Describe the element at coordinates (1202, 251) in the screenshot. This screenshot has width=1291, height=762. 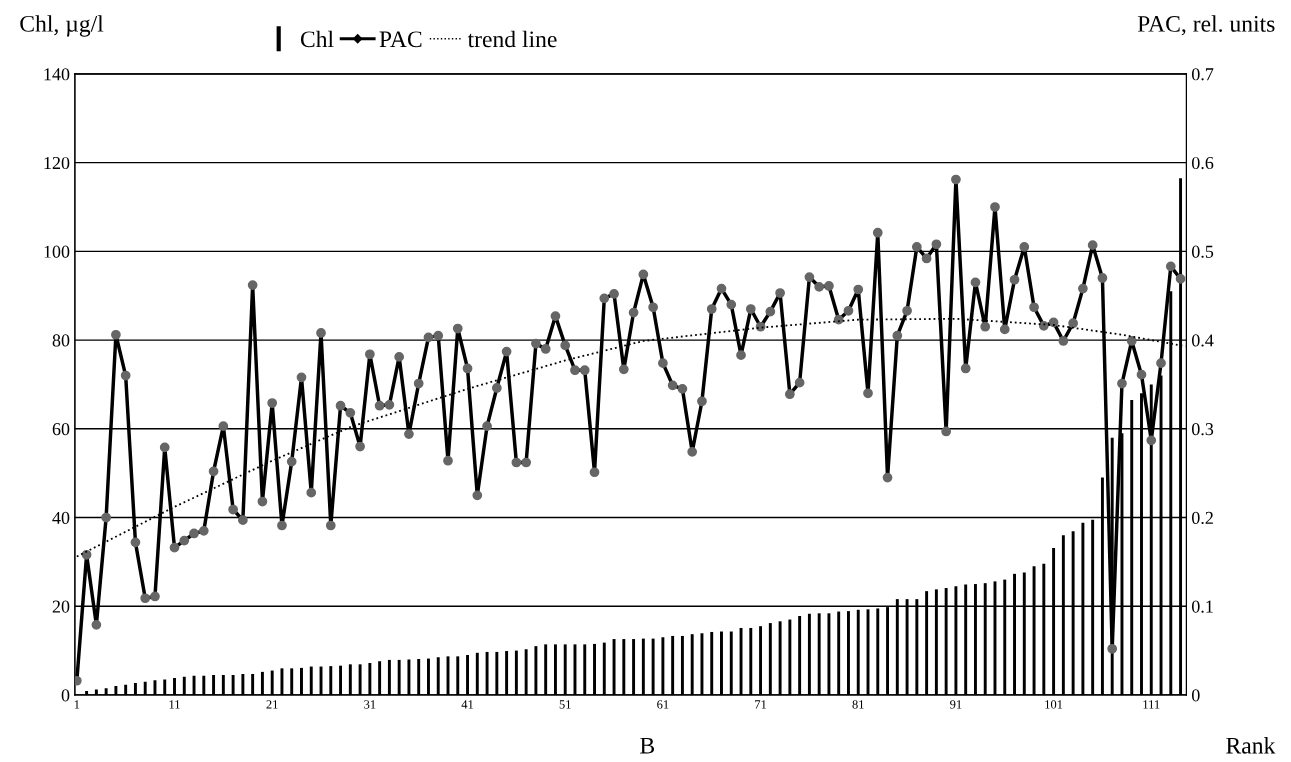
I see `y2-tick-label: 0.5` at that location.